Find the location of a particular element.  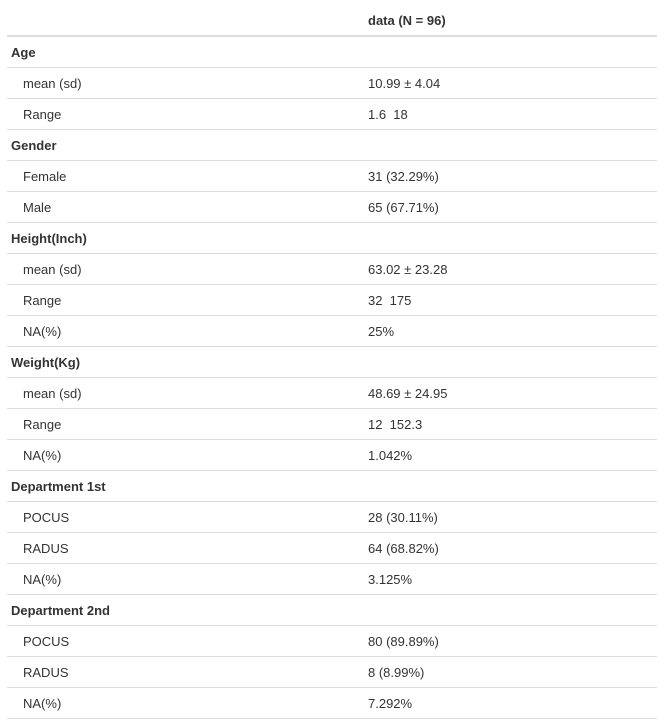

row-value: 31 (32.29%) is located at coordinates (403, 176).